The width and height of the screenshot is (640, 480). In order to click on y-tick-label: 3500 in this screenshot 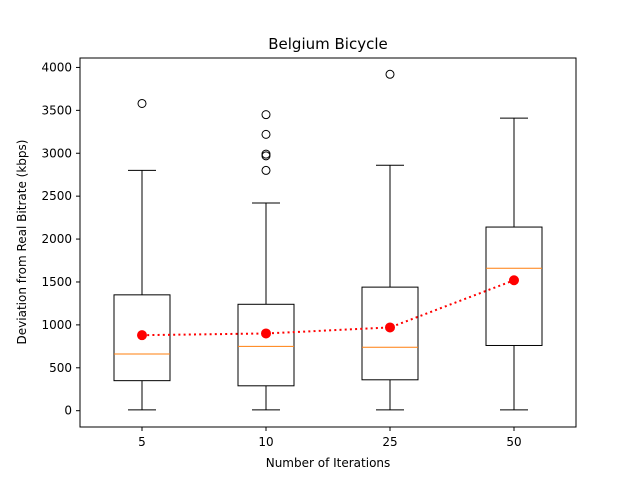, I will do `click(56, 110)`.